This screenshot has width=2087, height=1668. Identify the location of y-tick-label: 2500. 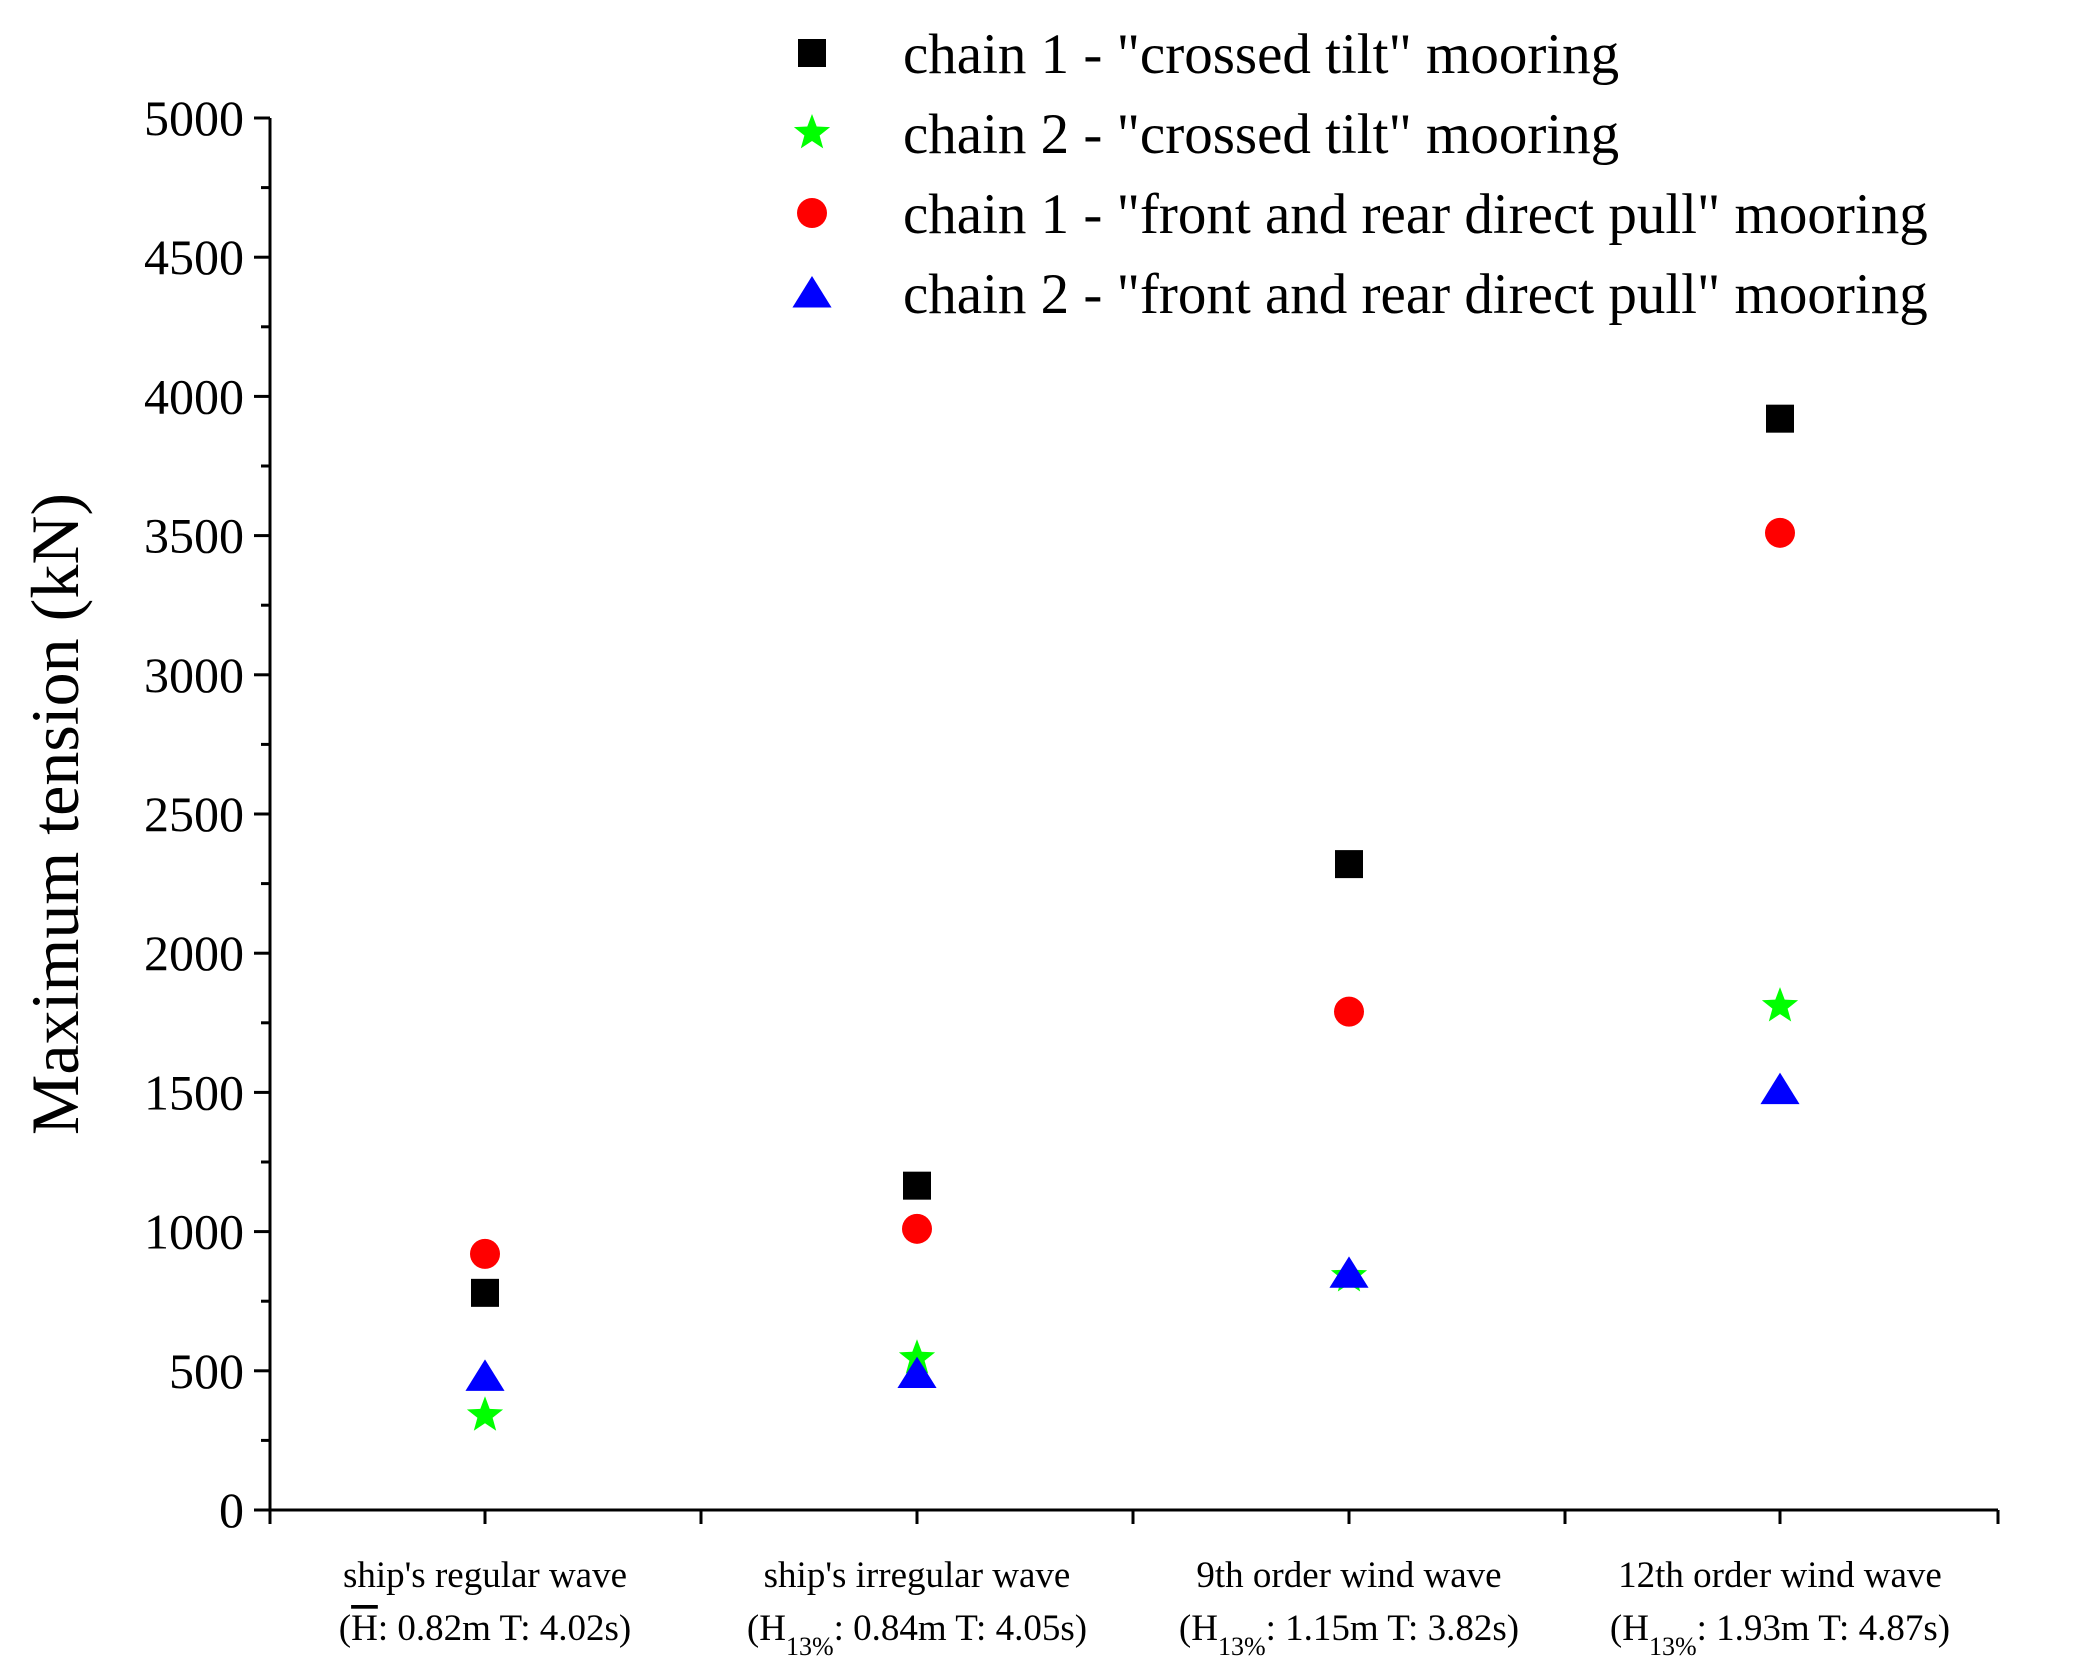
(194, 814).